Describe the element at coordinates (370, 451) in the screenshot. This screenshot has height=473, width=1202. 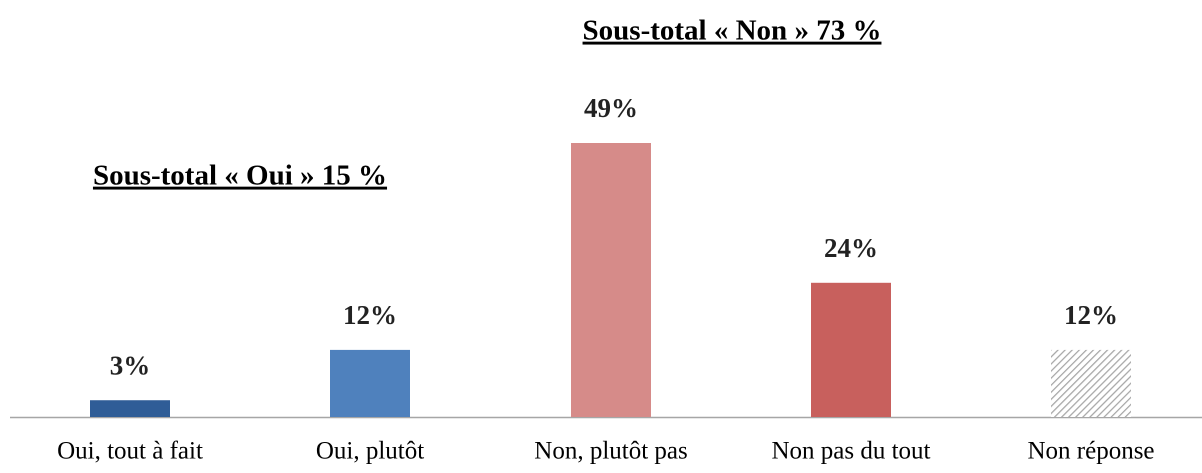
I see `x-tick-label: Oui, plutôt` at that location.